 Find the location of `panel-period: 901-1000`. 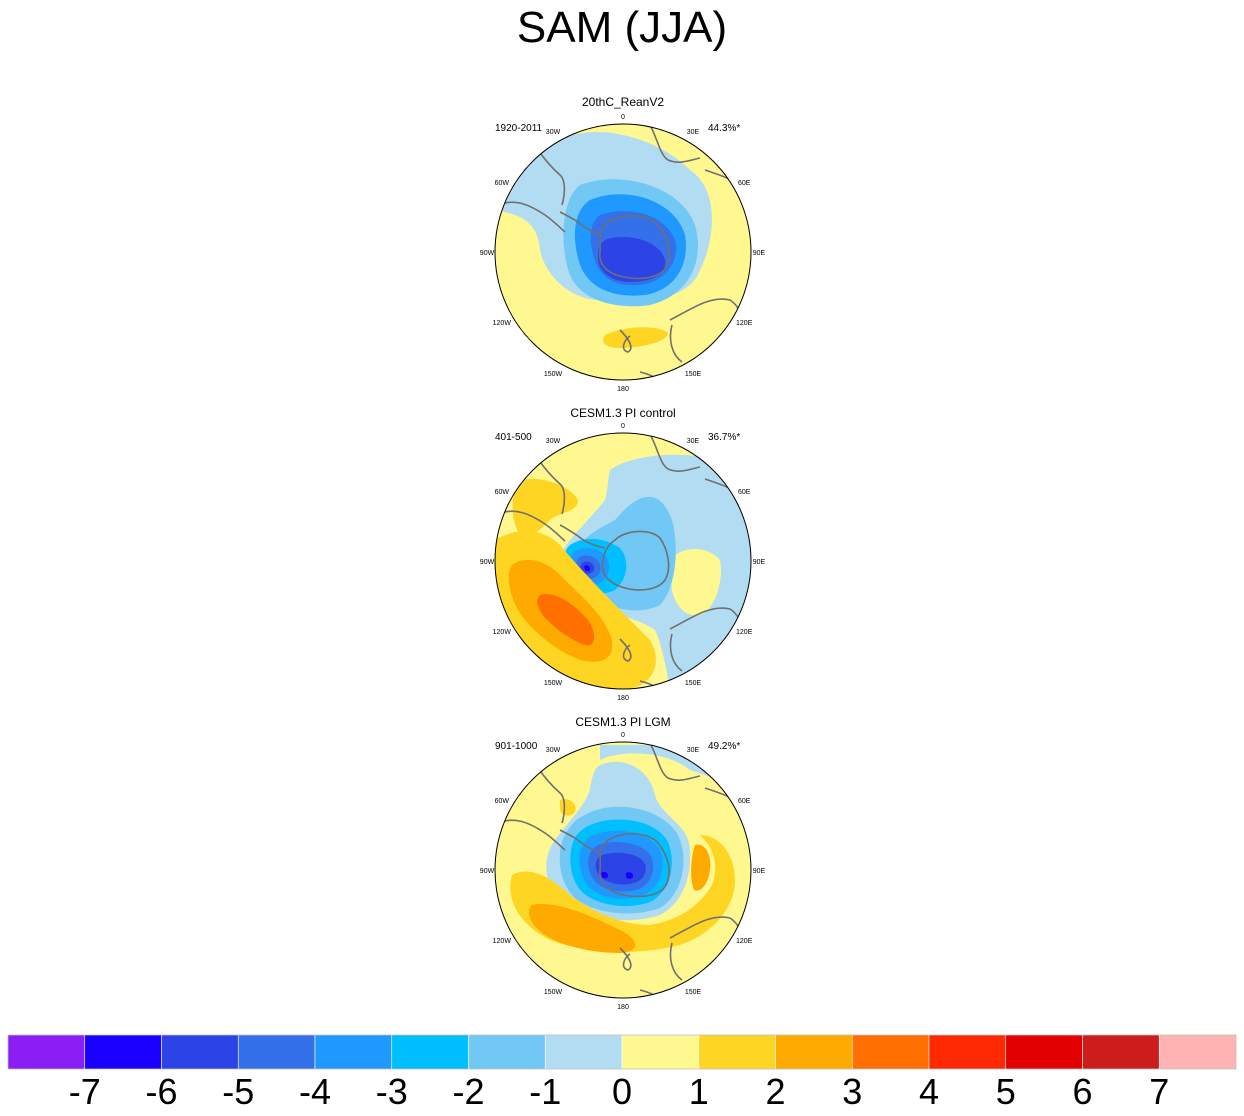

panel-period: 901-1000 is located at coordinates (516, 746).